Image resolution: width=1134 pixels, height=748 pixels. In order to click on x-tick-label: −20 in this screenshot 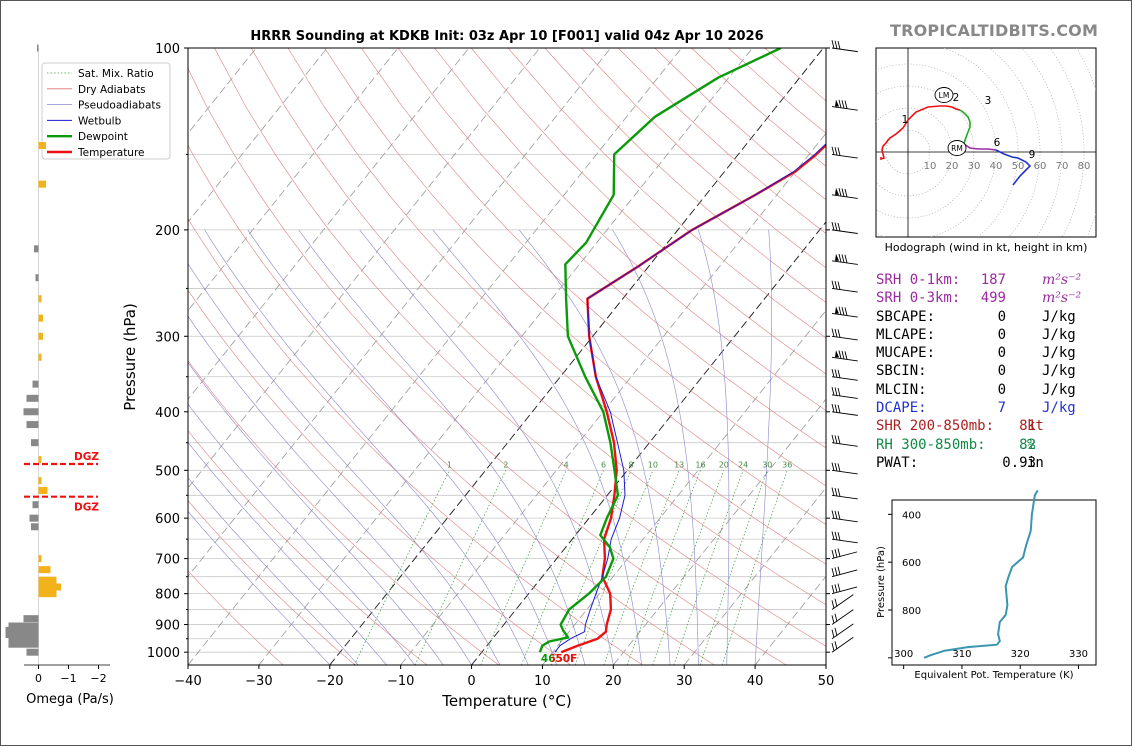, I will do `click(329, 681)`.